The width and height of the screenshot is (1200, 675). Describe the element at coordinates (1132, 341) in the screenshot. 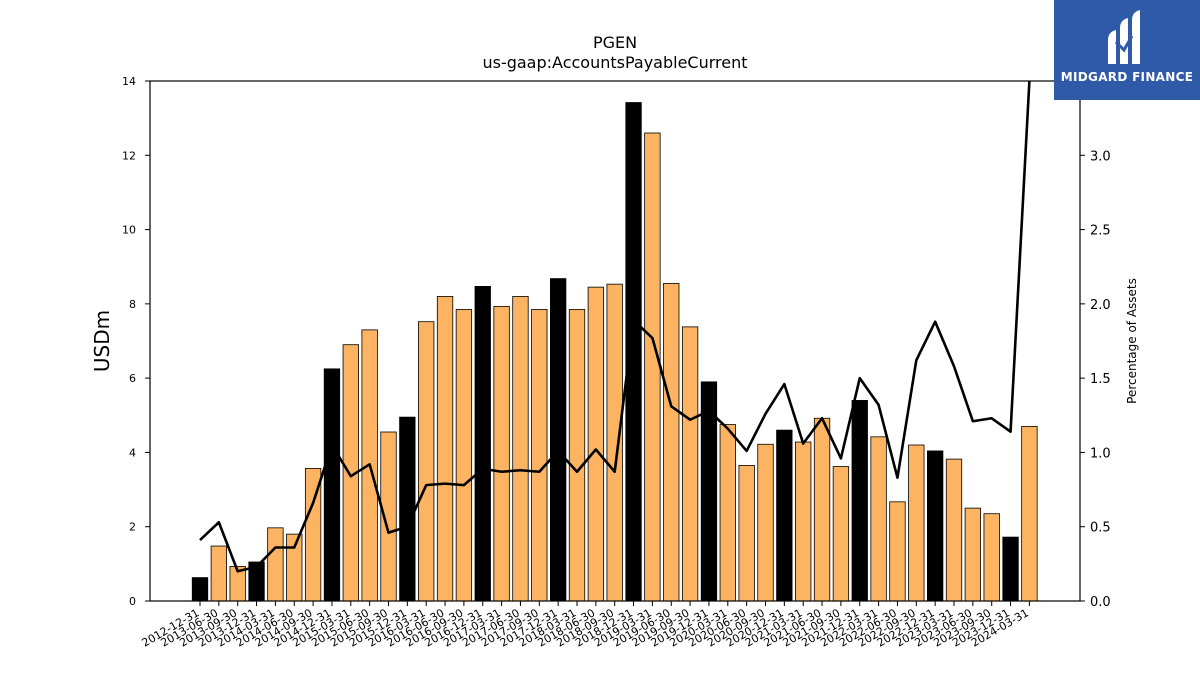

I see `y2-axis-label: Percentage of Assets` at that location.